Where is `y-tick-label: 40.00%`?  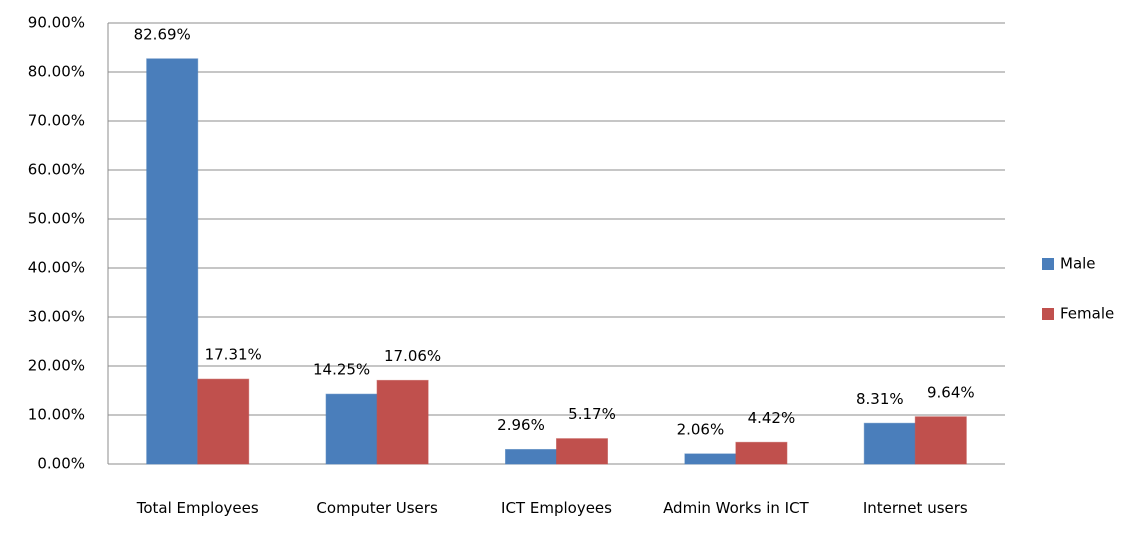
y-tick-label: 40.00% is located at coordinates (56, 268).